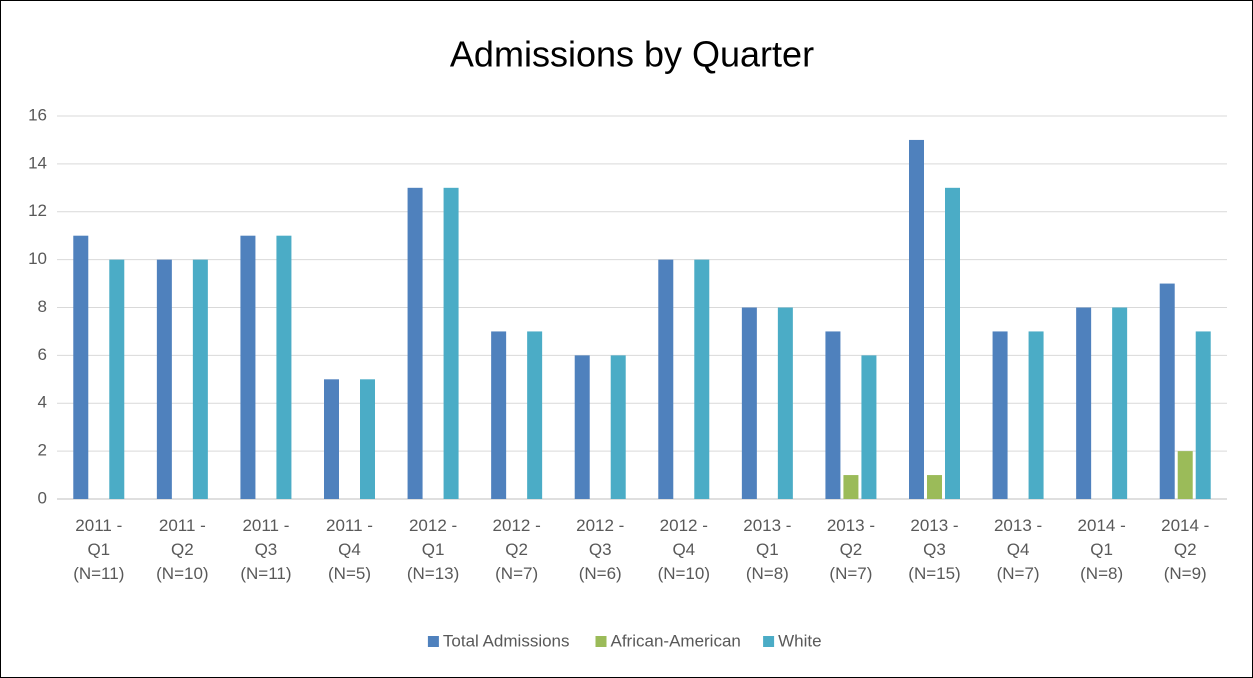 The height and width of the screenshot is (678, 1253). Describe the element at coordinates (1018, 549) in the screenshot. I see `x-tick-label: 2013 -Q4 (N=7)` at that location.